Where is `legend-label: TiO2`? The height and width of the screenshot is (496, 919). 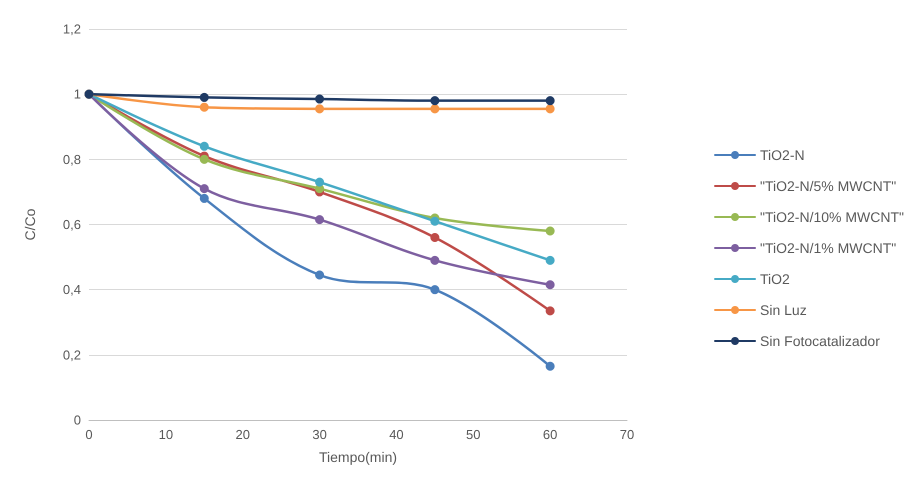
legend-label: TiO2 is located at coordinates (775, 279).